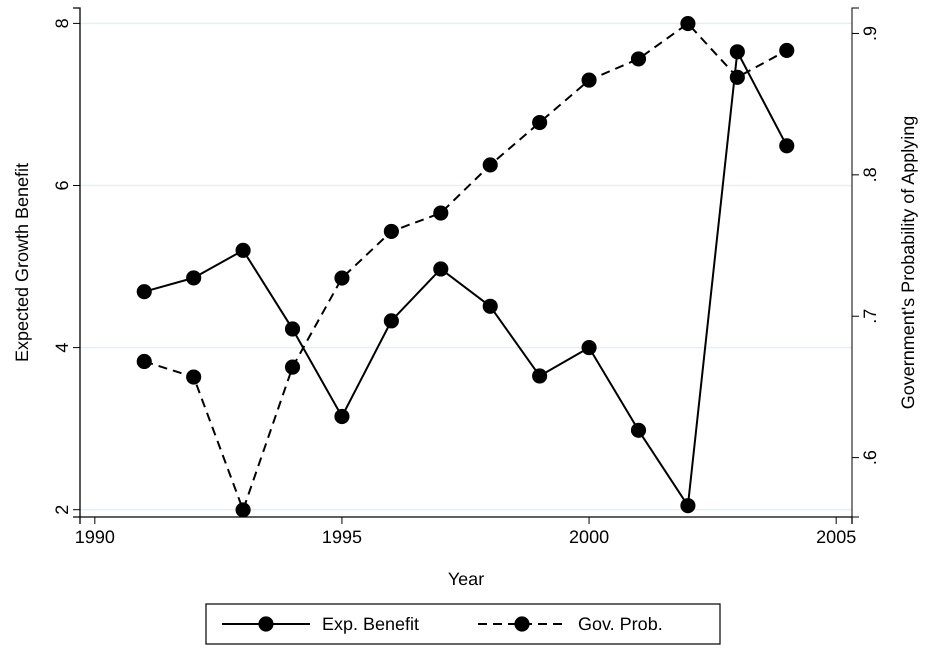  I want to click on x-axis-title: Year, so click(466, 579).